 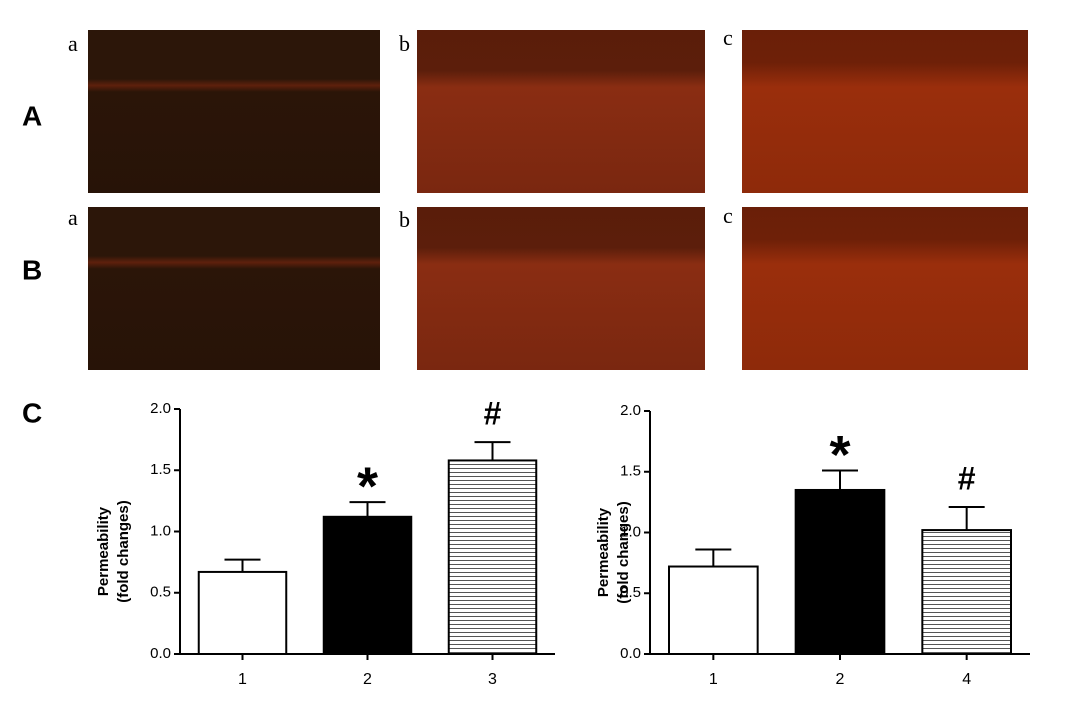 What do you see at coordinates (32, 412) in the screenshot?
I see `panel-label: C` at bounding box center [32, 412].